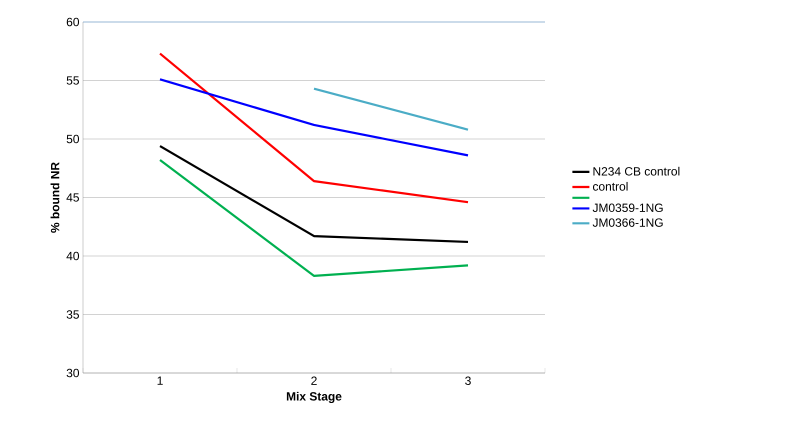  I want to click on x-tick-label: 2, so click(314, 380).